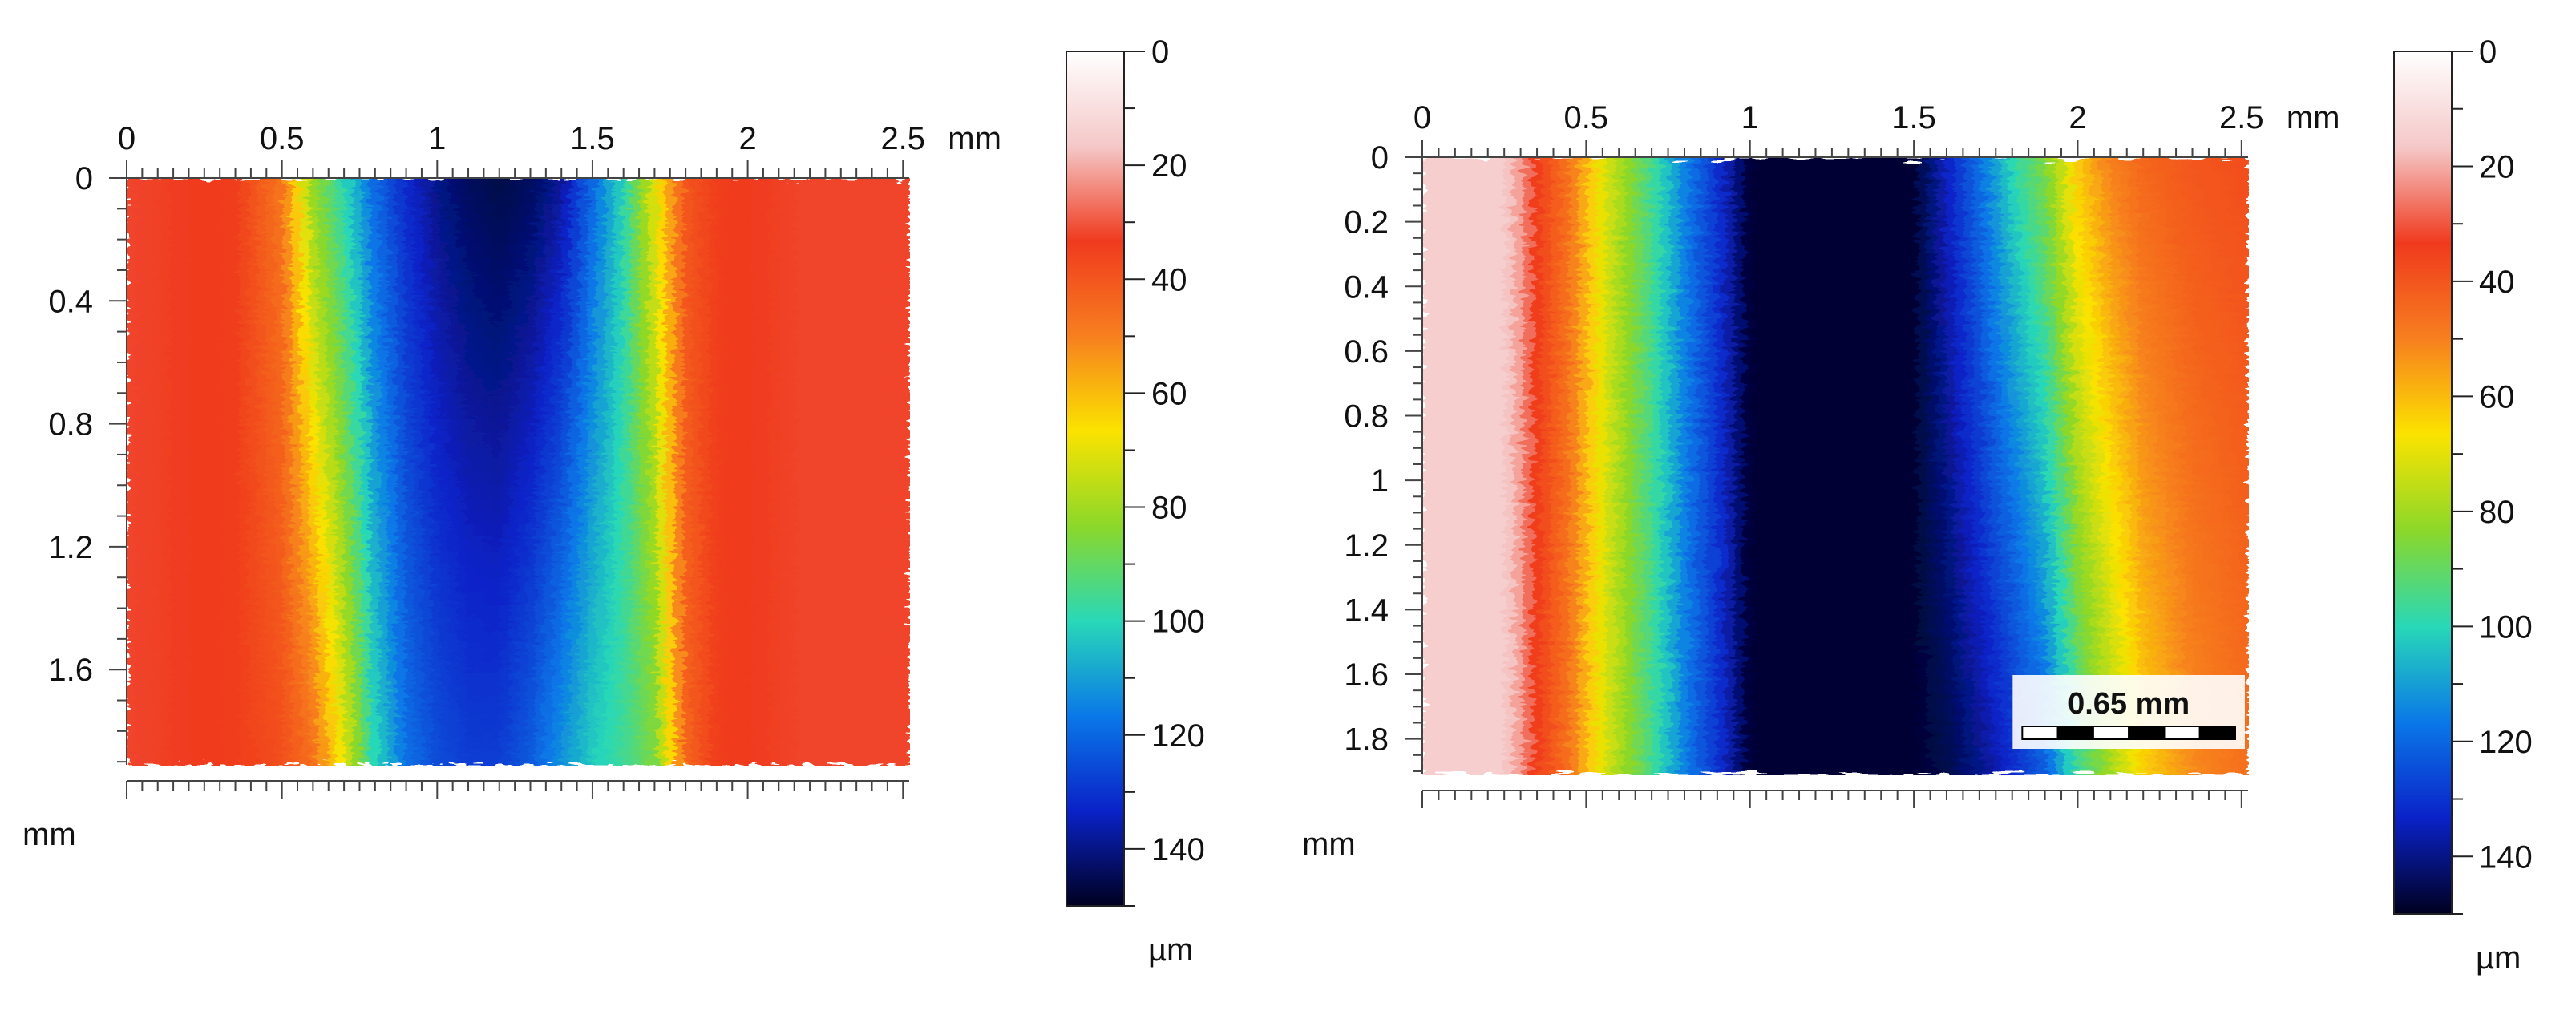 The image size is (2576, 1019). I want to click on y-tick-label: 0.6, so click(1366, 352).